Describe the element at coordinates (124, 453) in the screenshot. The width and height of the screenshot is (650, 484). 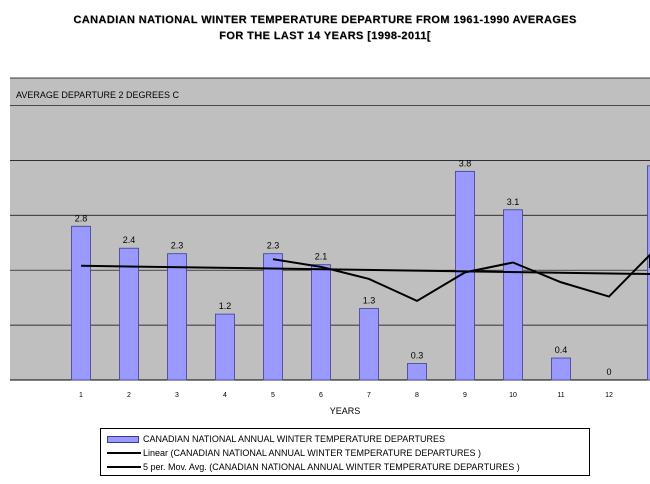
I see `legend-line-swatch-linear` at that location.